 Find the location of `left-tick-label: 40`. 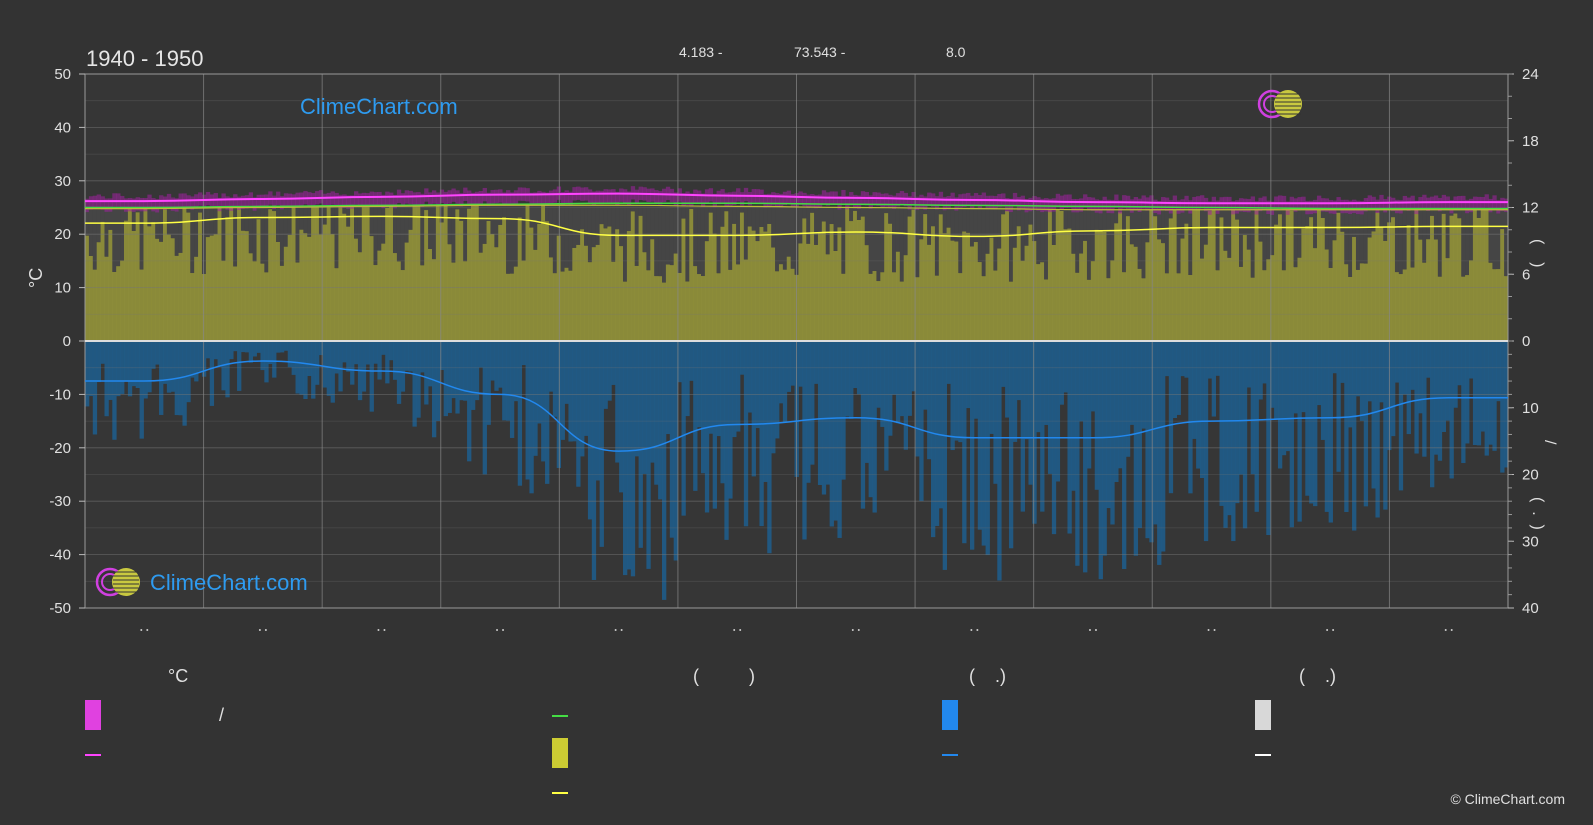

left-tick-label: 40 is located at coordinates (62, 127).